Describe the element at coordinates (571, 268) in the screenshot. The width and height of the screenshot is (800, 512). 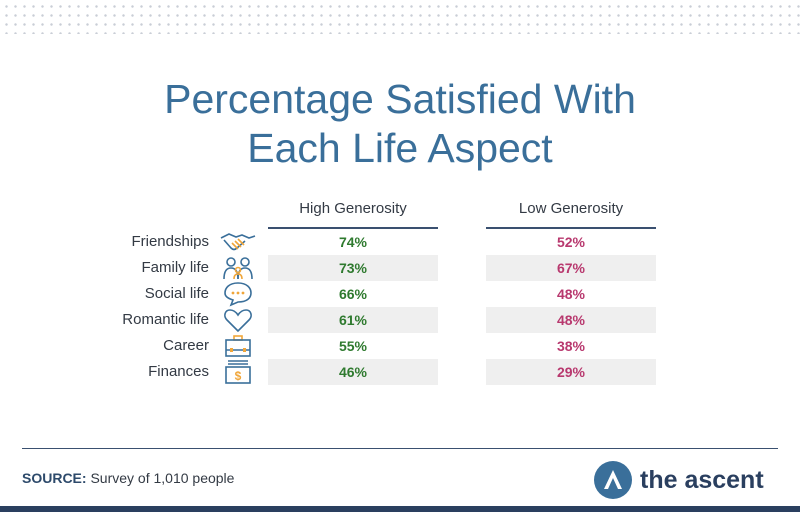
I see `low-generosity-value: 67%` at that location.